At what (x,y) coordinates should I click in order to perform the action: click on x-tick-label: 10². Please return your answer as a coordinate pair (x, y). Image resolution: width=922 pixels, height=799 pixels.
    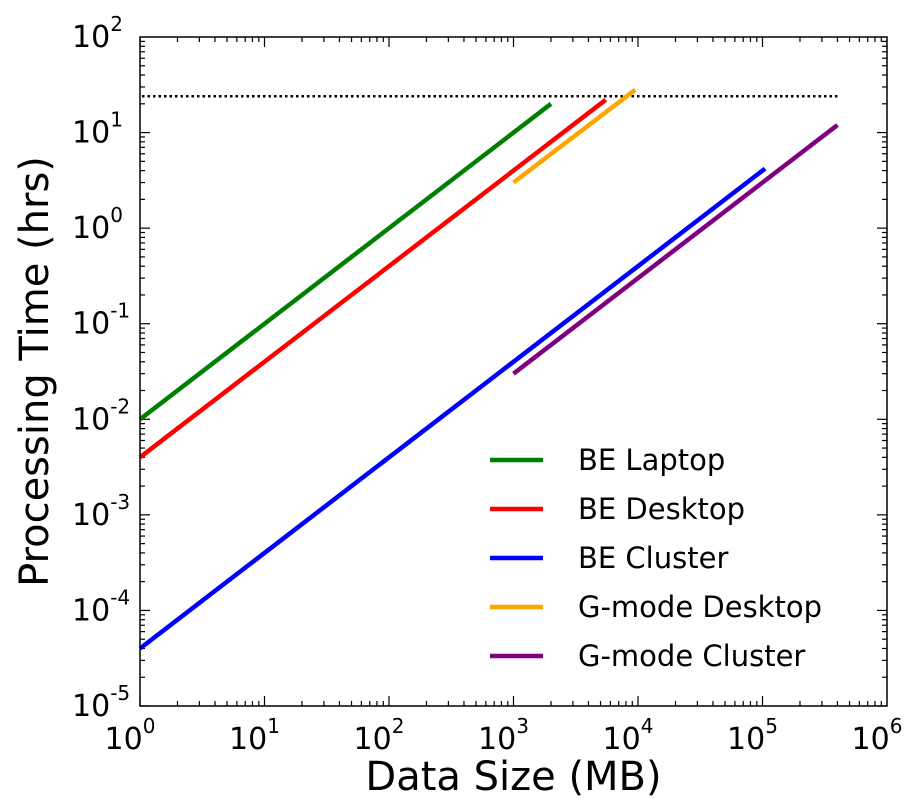
    Looking at the image, I should click on (379, 735).